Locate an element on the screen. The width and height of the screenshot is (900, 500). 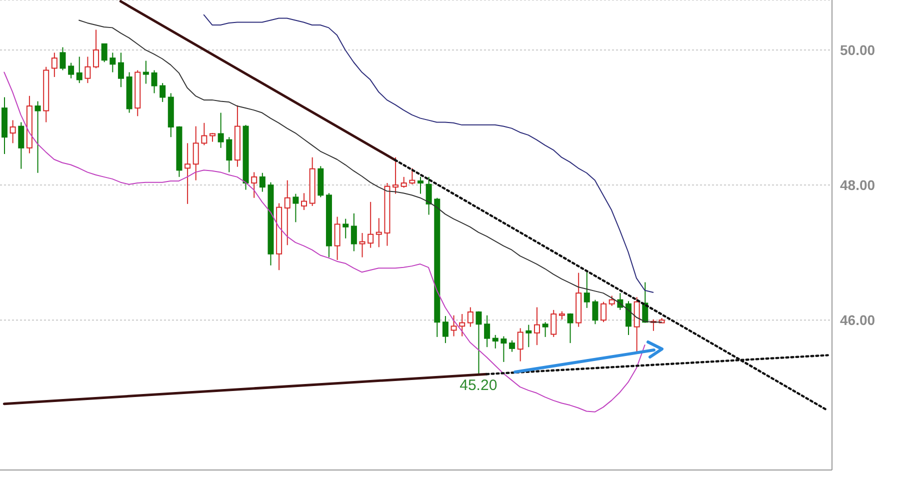
y-tick-label: 46.00 is located at coordinates (858, 320).